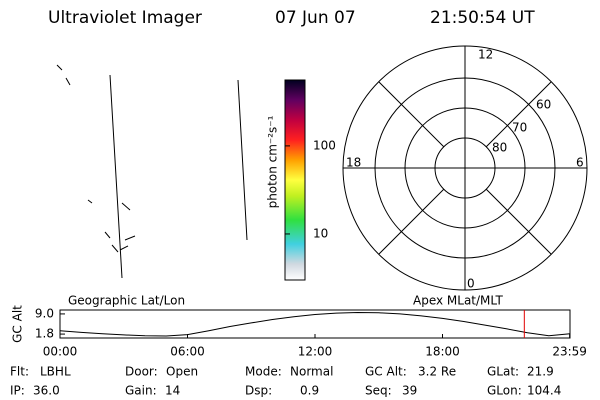  What do you see at coordinates (125, 18) in the screenshot?
I see `title: Ultraviolet Imager` at bounding box center [125, 18].